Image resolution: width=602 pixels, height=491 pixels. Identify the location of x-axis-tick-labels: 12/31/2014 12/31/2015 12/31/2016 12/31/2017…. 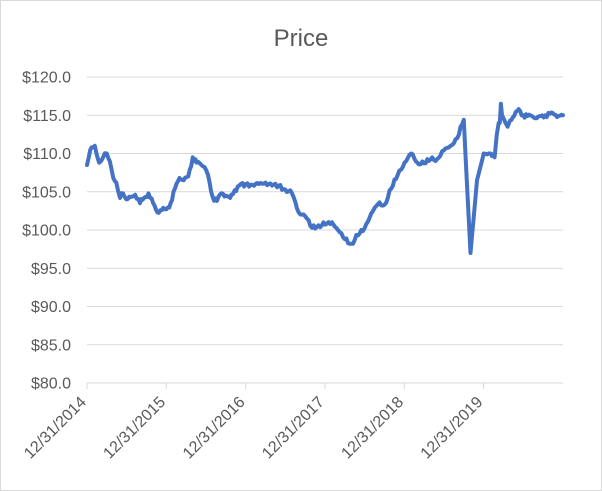
(253, 428).